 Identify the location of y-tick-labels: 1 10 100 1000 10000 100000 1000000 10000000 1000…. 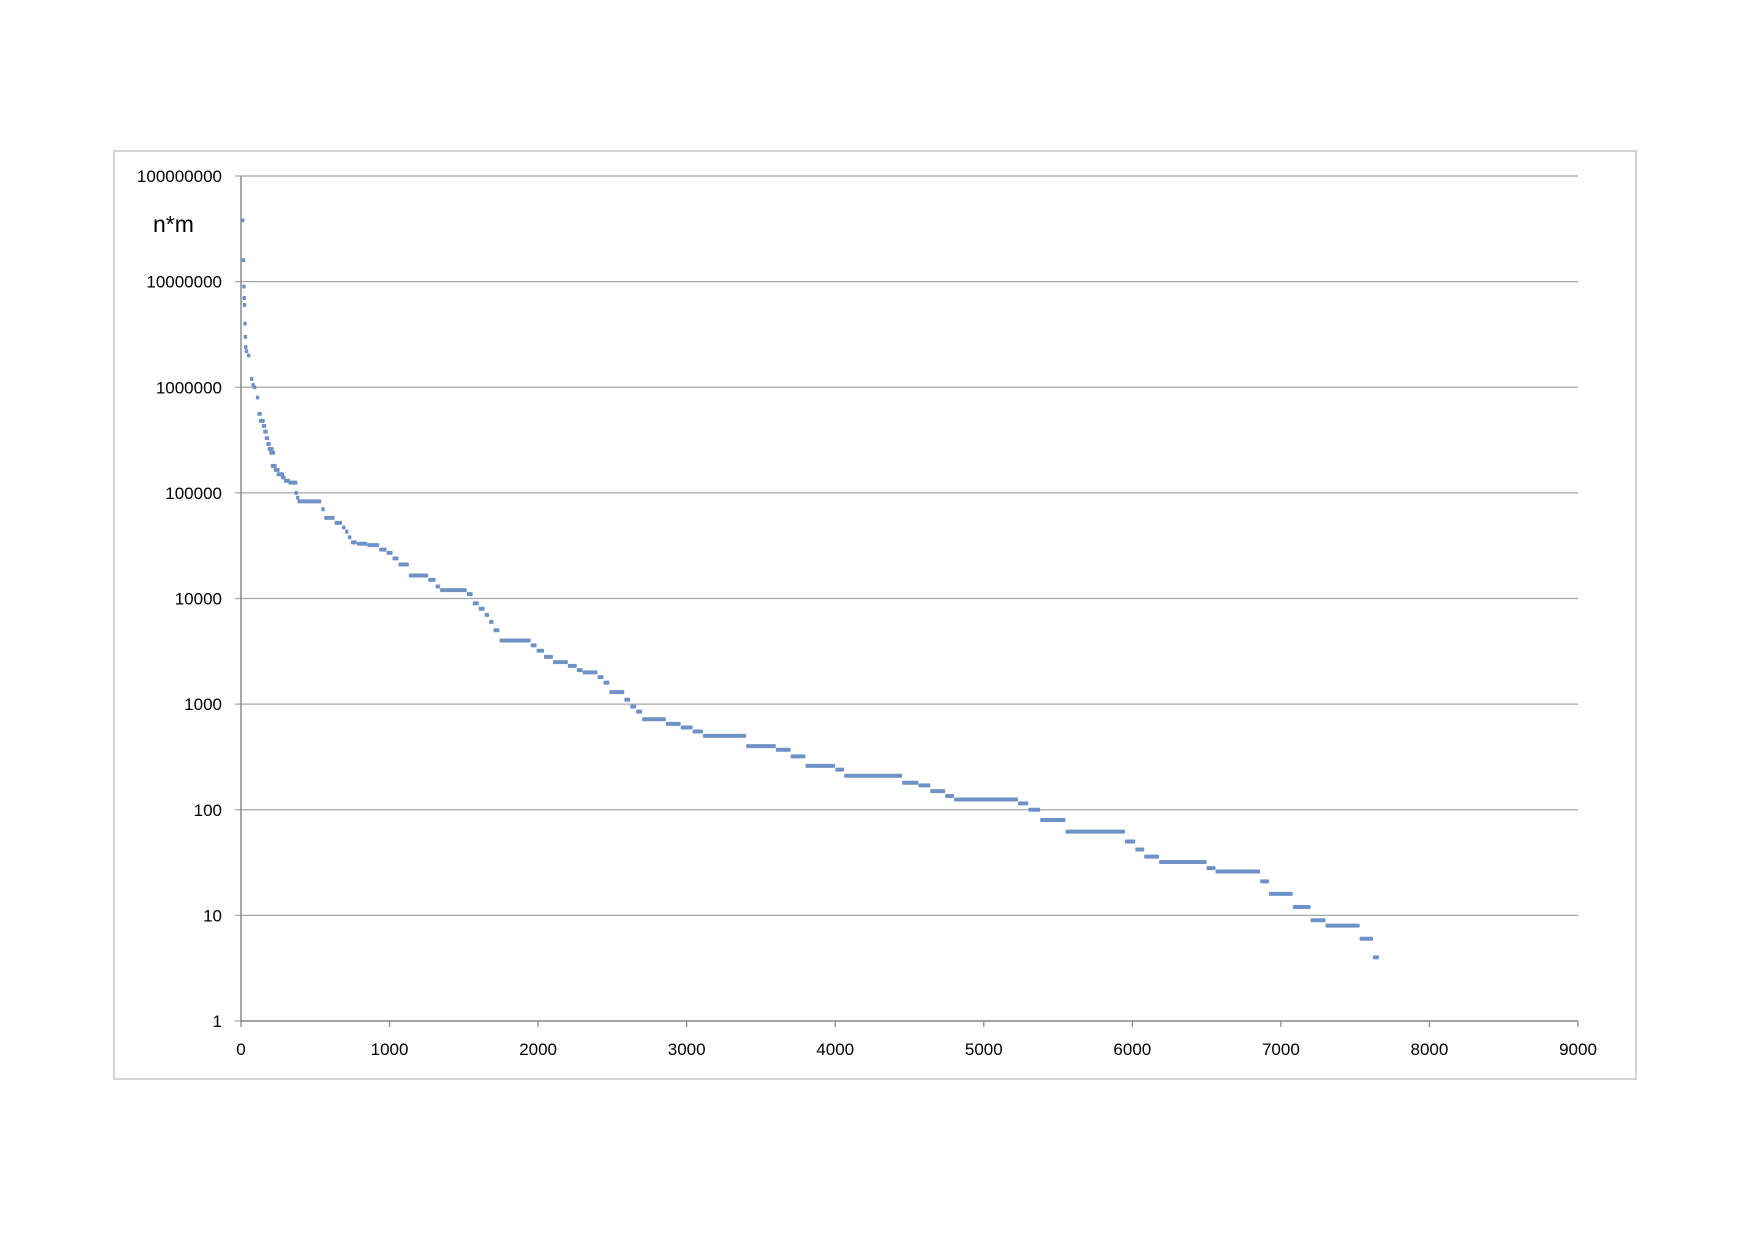
(179, 599).